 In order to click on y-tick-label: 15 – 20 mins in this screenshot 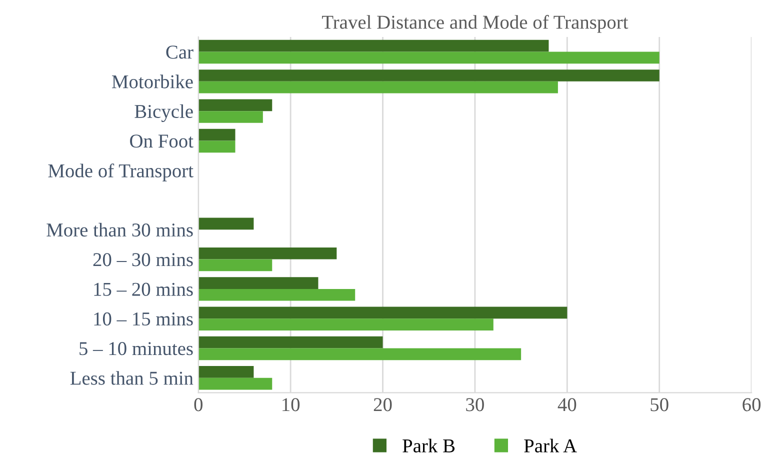, I will do `click(143, 289)`.